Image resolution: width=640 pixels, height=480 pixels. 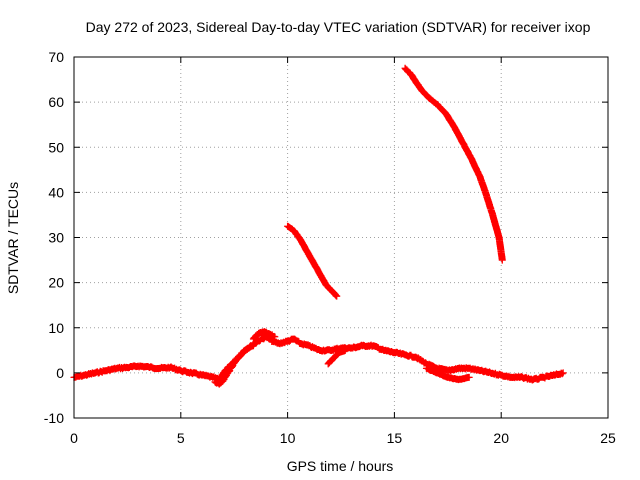 I want to click on series-low, so click(x=318, y=358).